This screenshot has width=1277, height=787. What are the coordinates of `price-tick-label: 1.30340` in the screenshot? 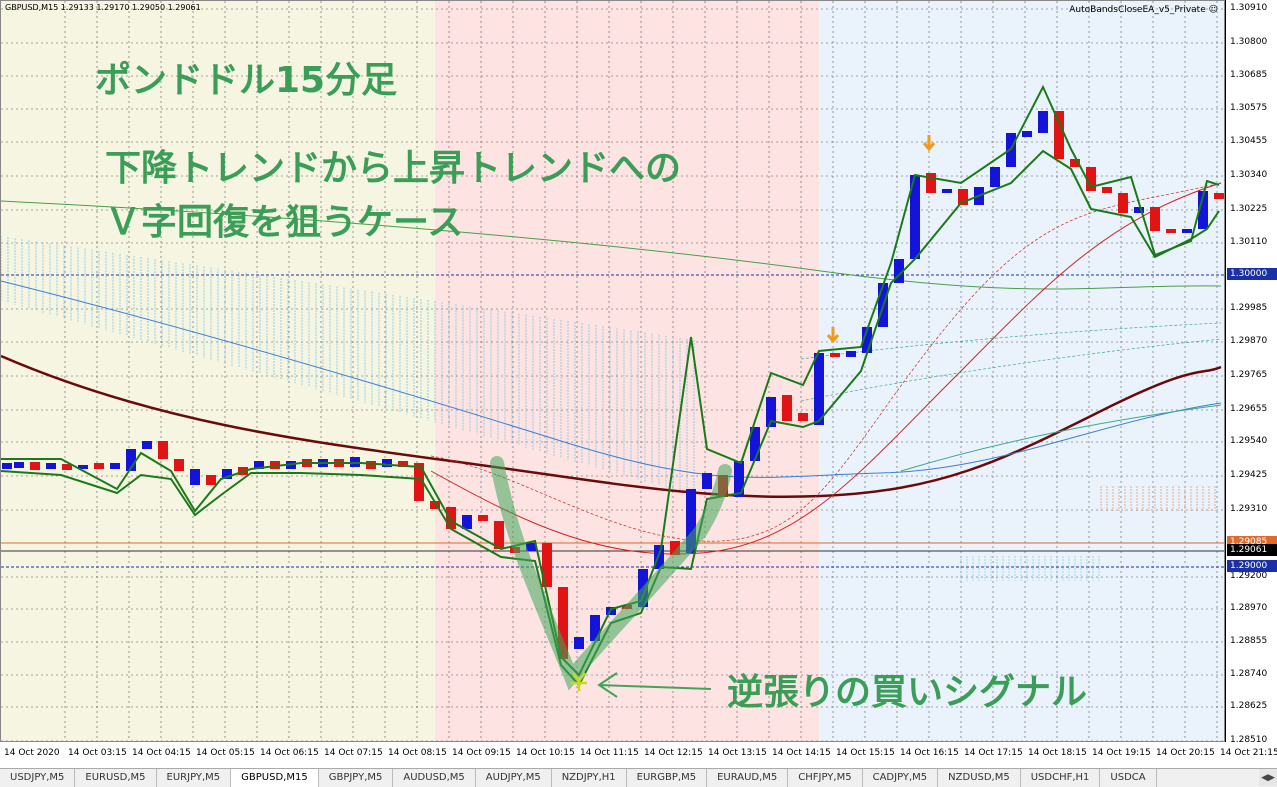 It's located at (1249, 175).